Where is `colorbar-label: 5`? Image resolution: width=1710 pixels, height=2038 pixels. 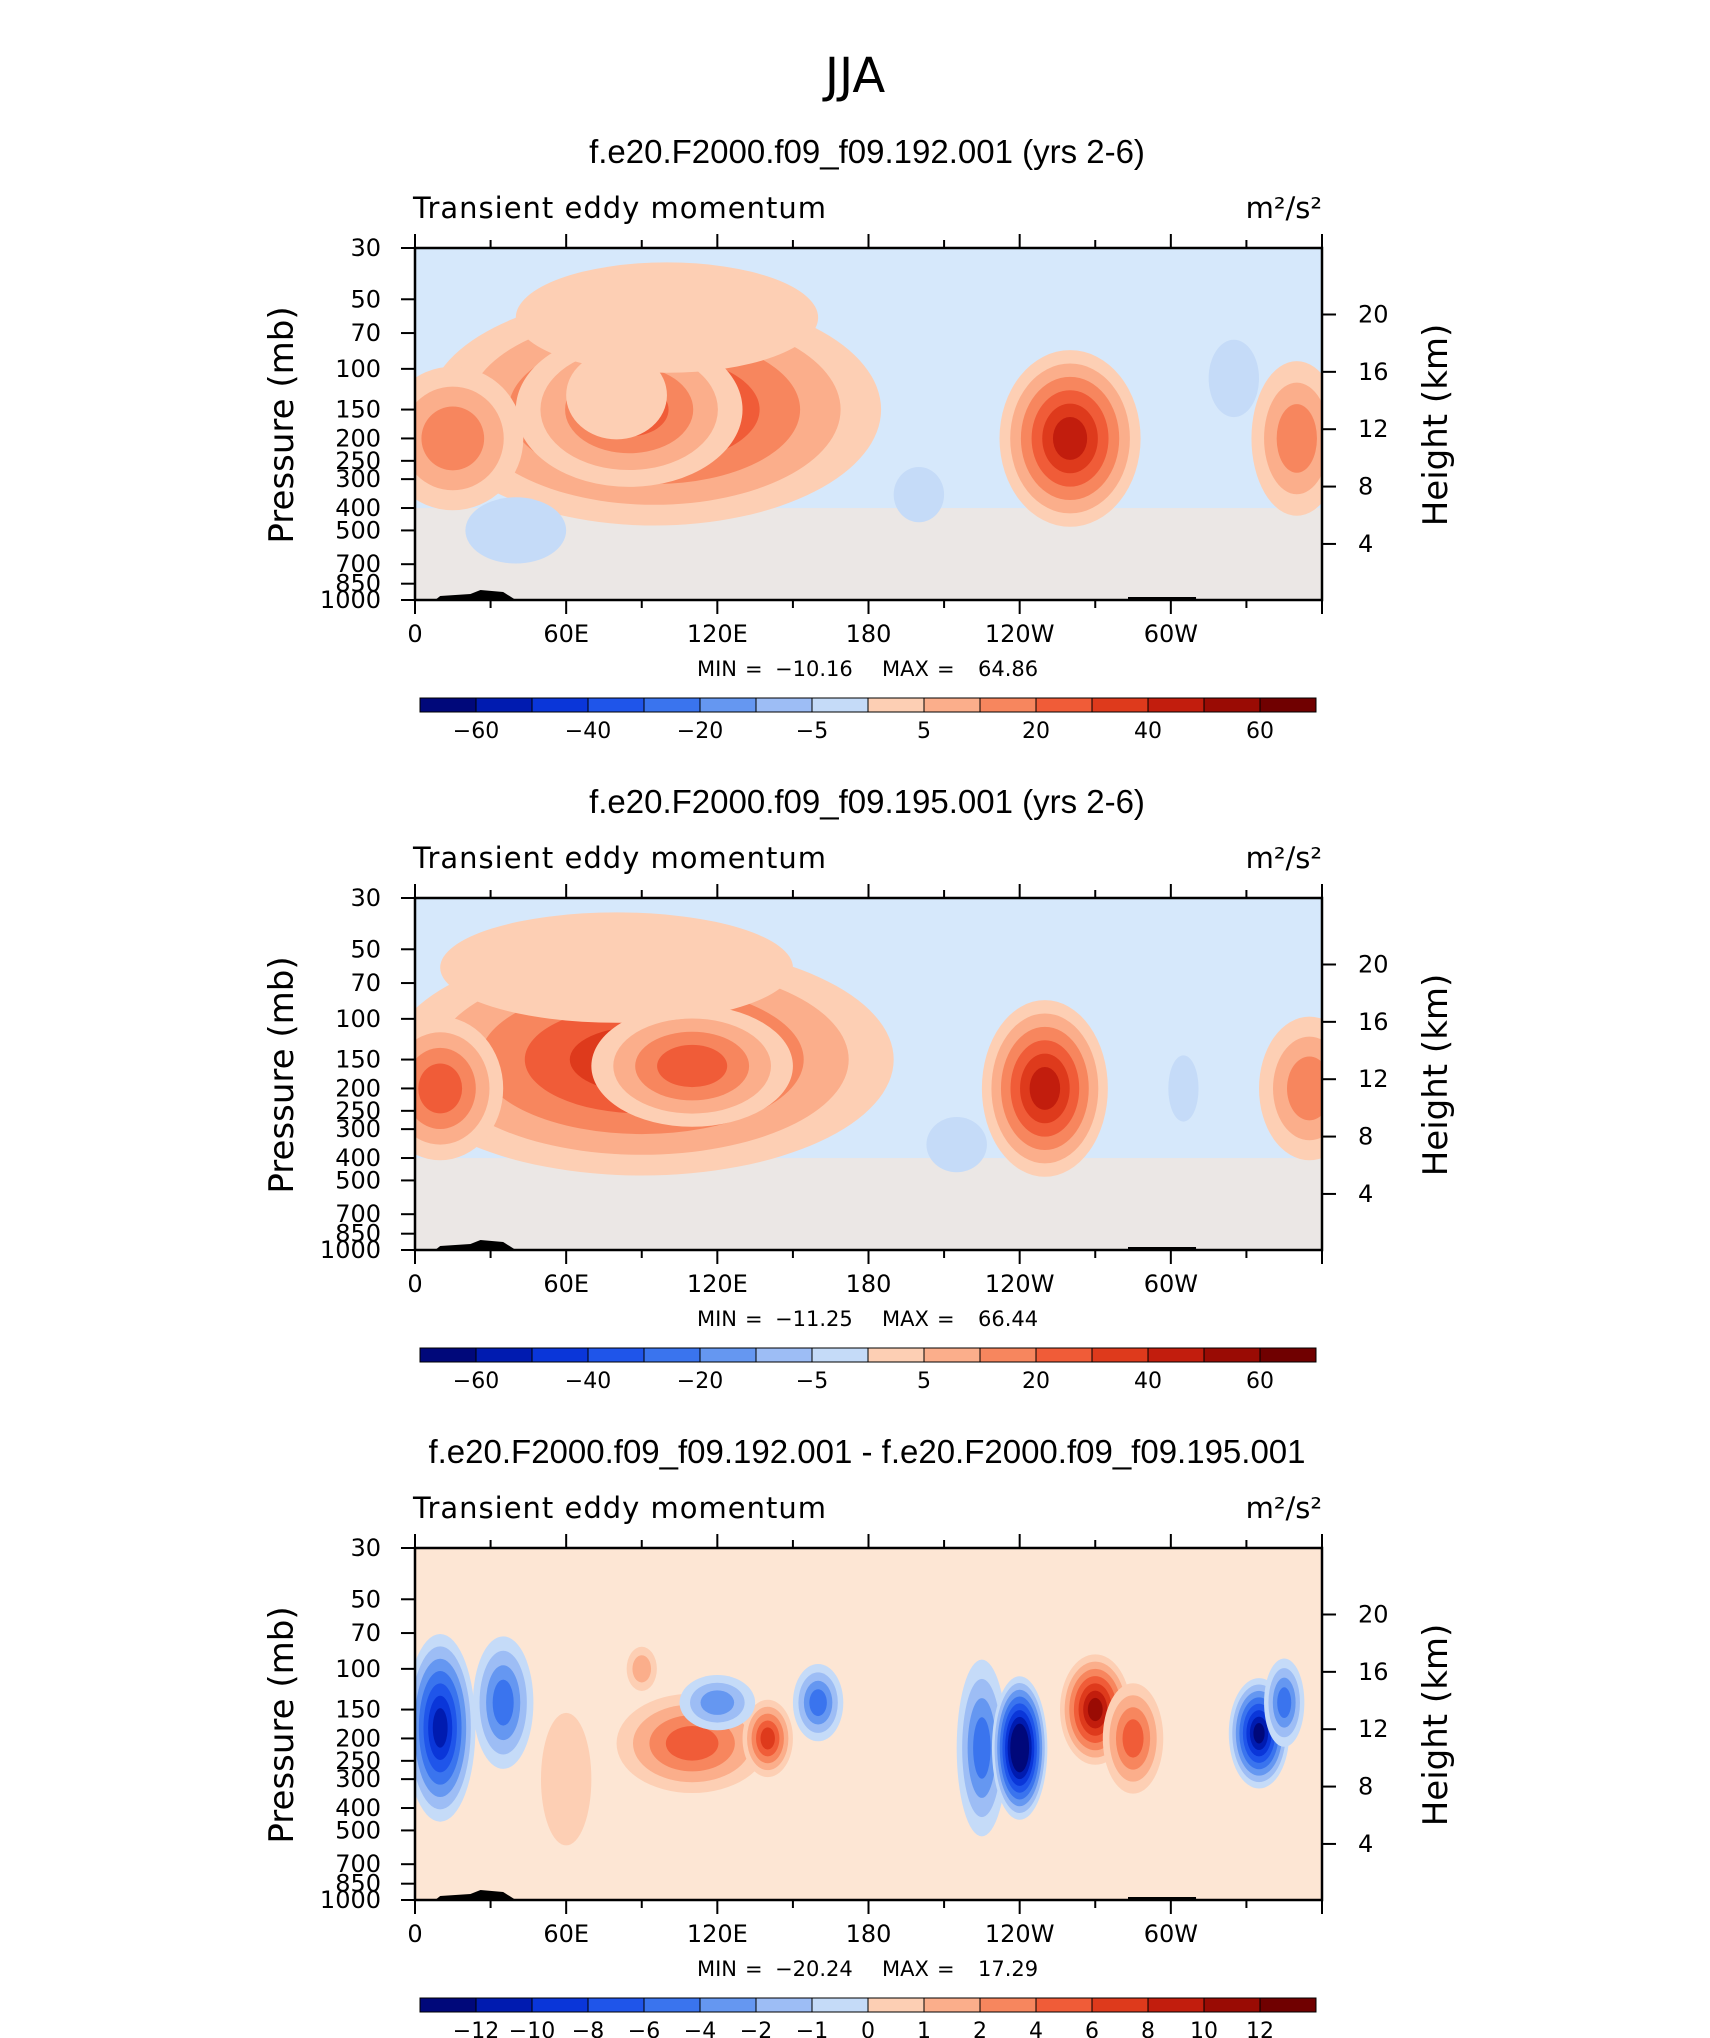 colorbar-label: 5 is located at coordinates (924, 731).